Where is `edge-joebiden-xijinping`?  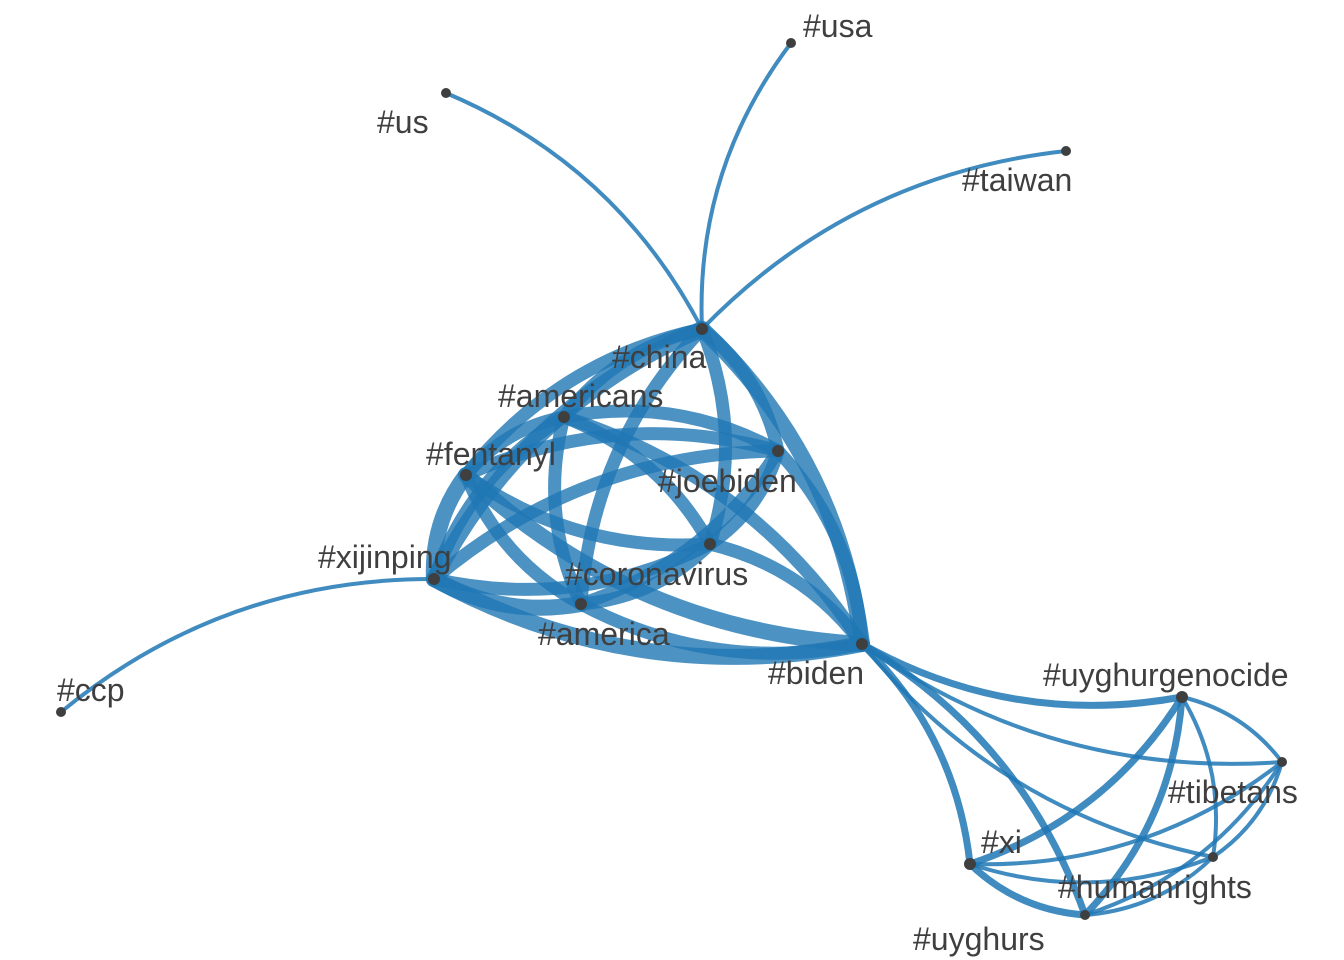 edge-joebiden-xijinping is located at coordinates (606, 515).